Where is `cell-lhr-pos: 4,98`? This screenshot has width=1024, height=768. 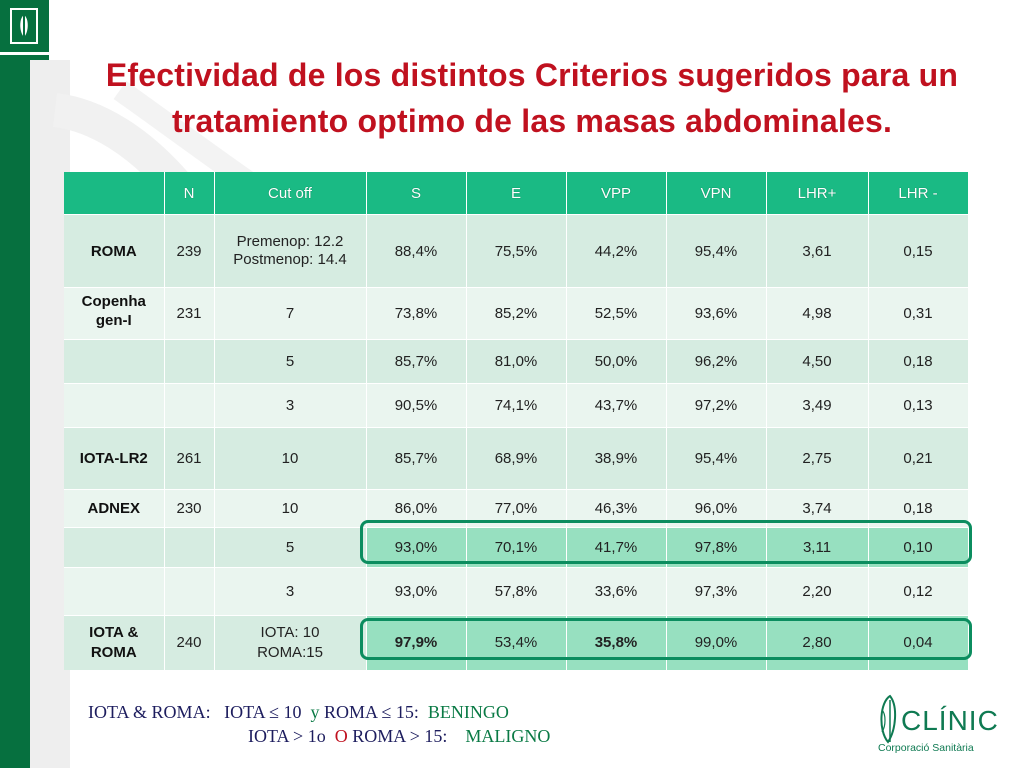
cell-lhr-pos: 4,98 is located at coordinates (817, 313).